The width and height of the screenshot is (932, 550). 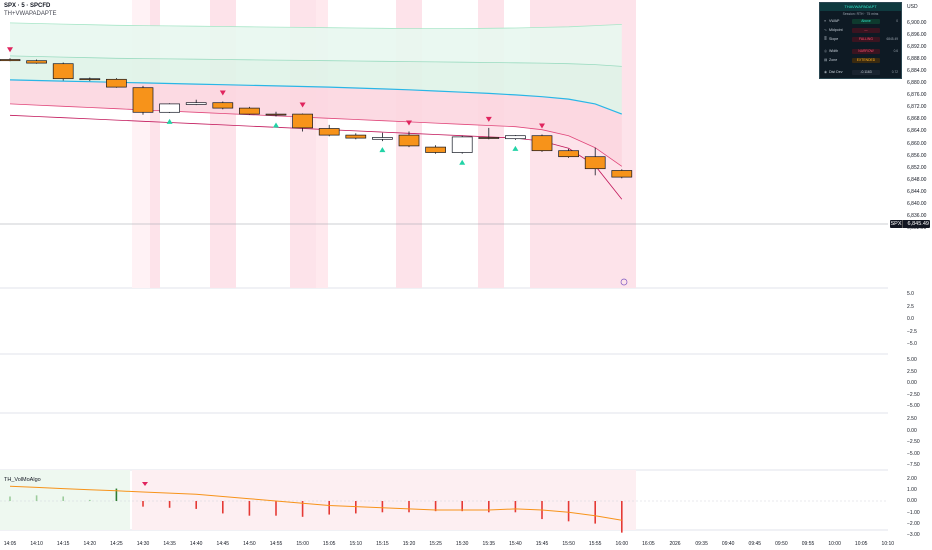 I want to click on volmo-signal-line, so click(x=315, y=503).